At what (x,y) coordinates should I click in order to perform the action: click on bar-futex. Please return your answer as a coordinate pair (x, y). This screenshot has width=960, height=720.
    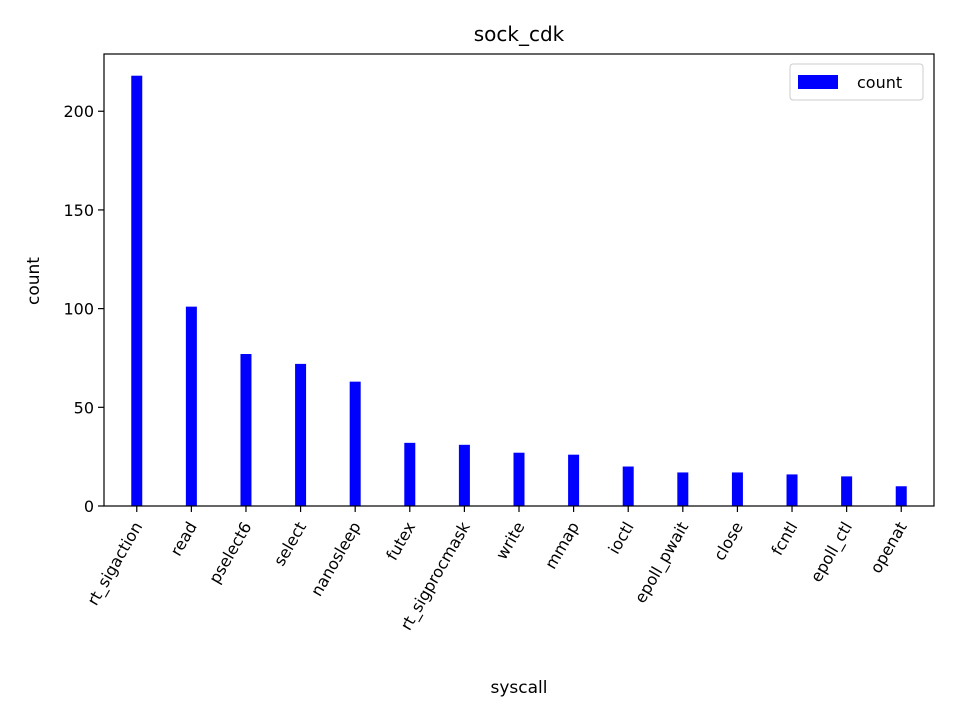
    Looking at the image, I should click on (410, 474).